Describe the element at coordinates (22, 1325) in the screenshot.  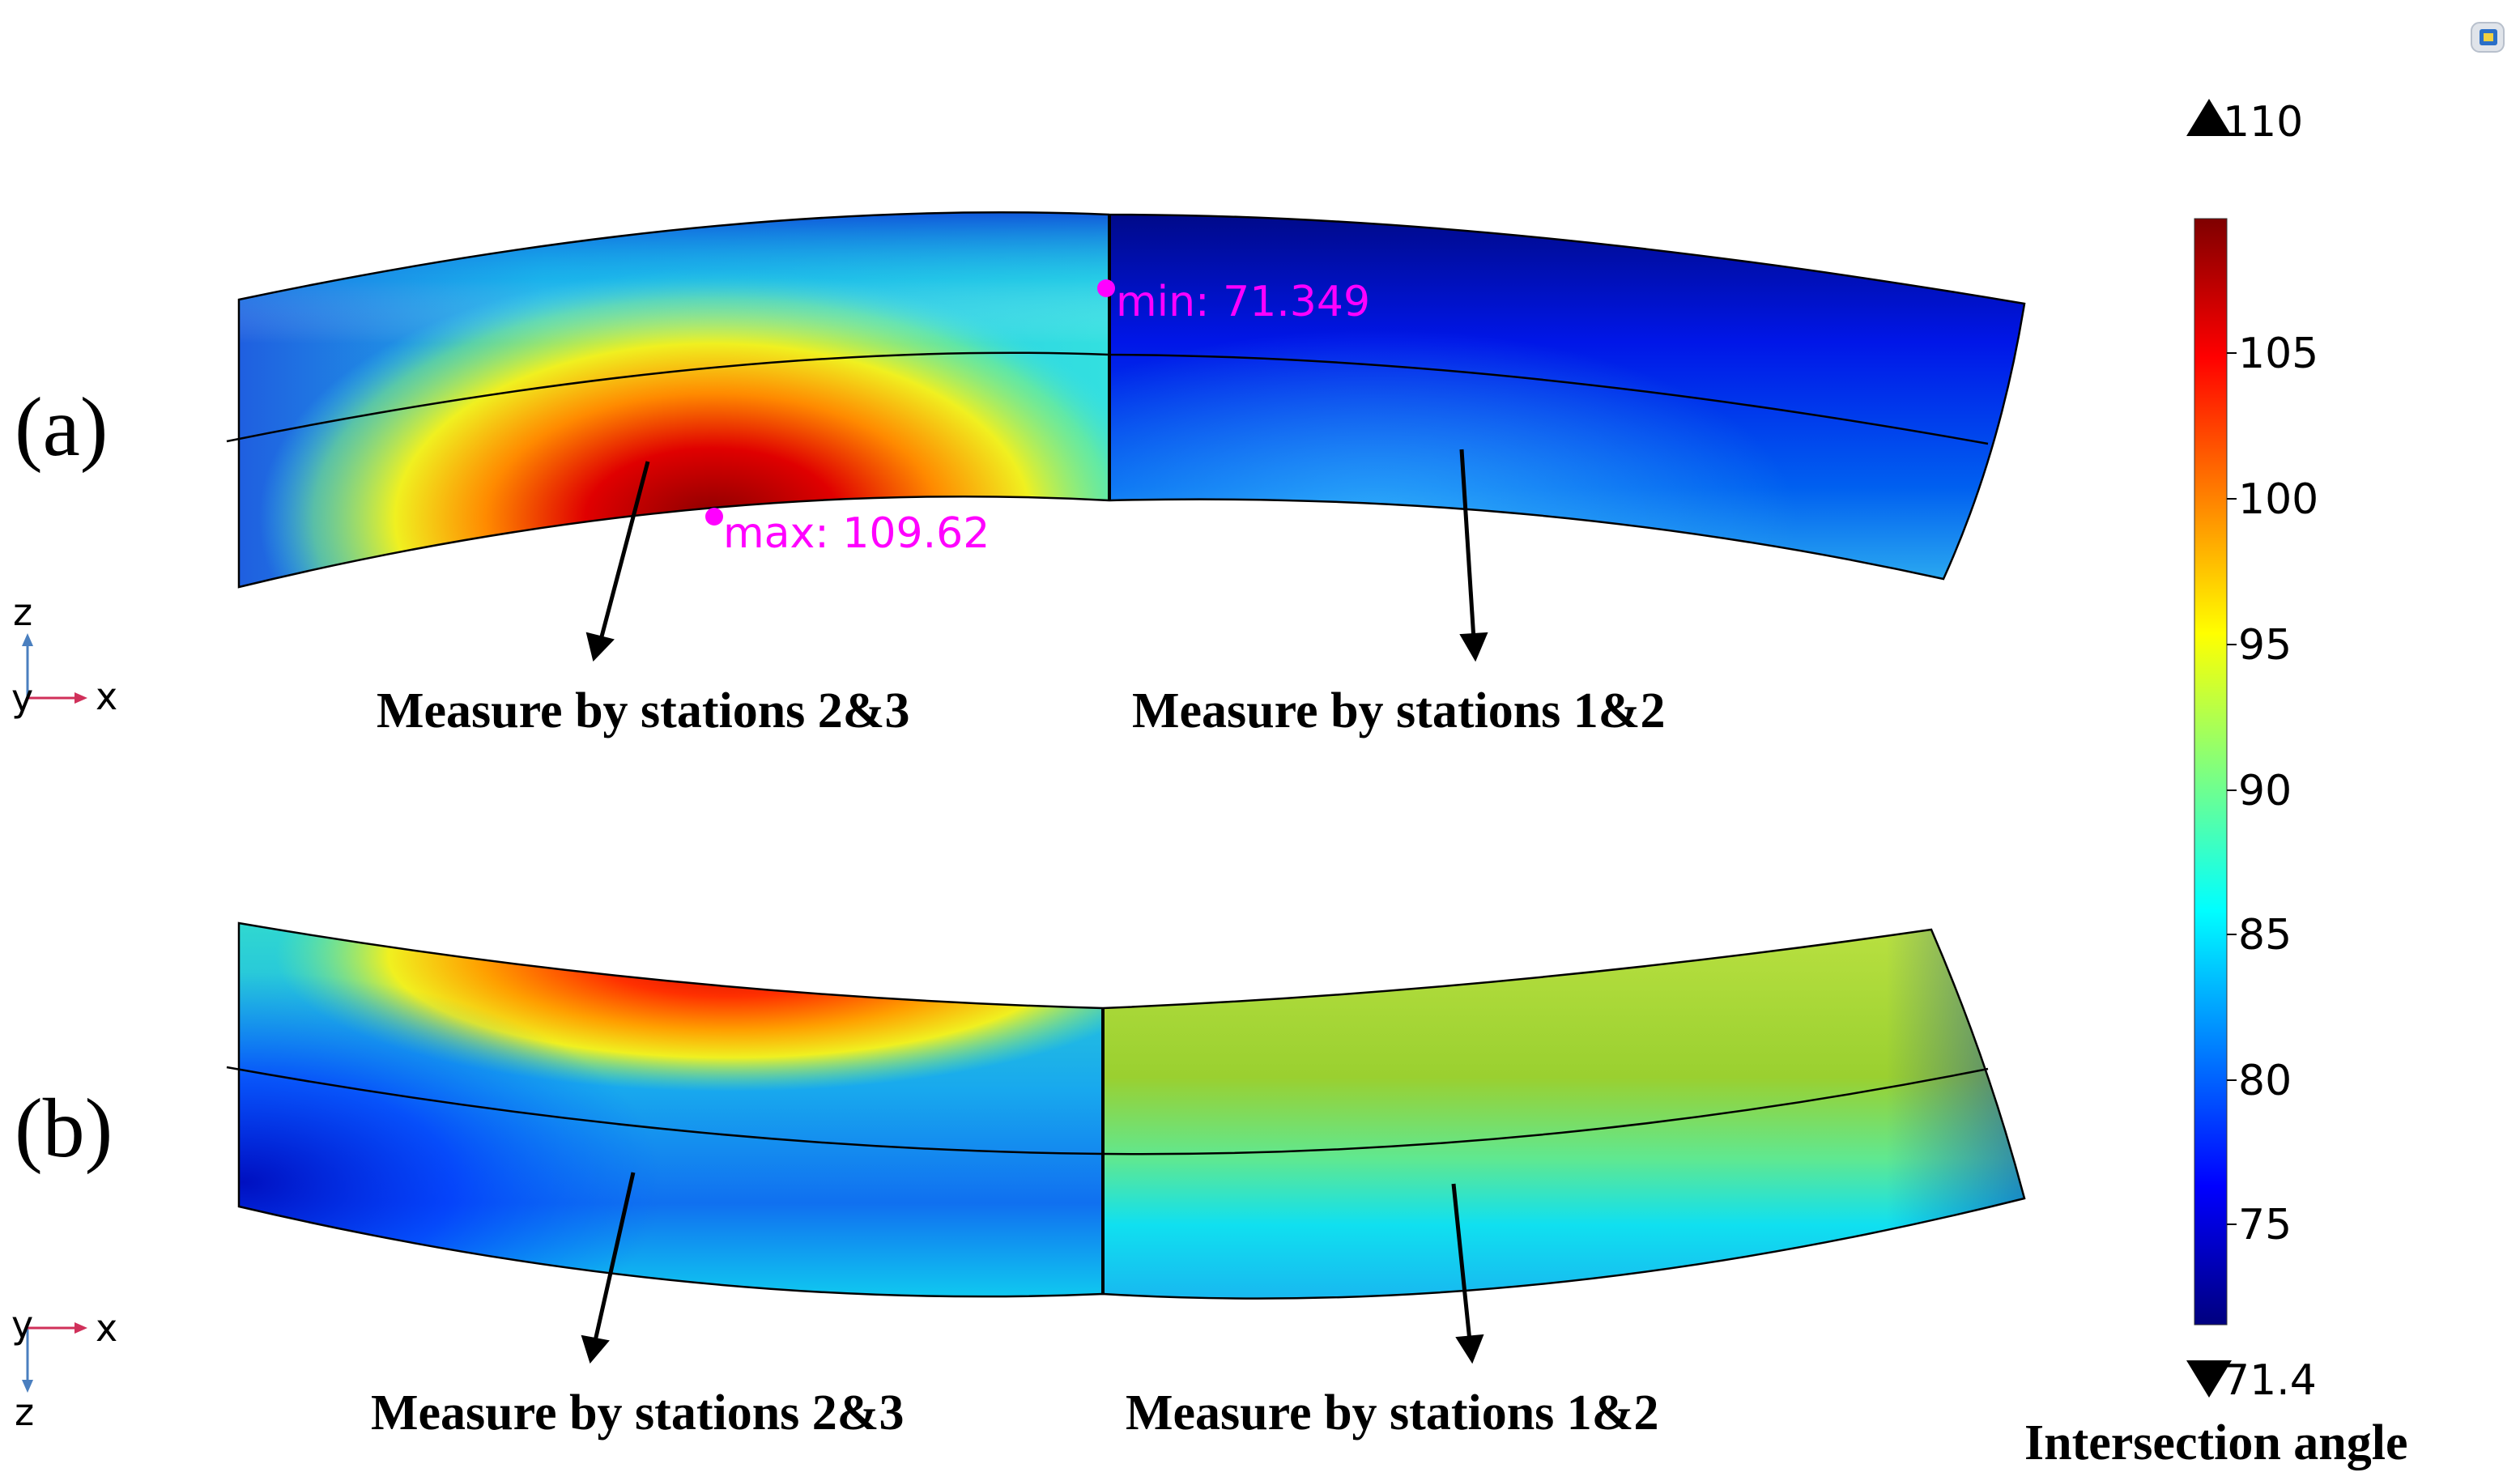
I see `panel-b-axis-y: y` at that location.